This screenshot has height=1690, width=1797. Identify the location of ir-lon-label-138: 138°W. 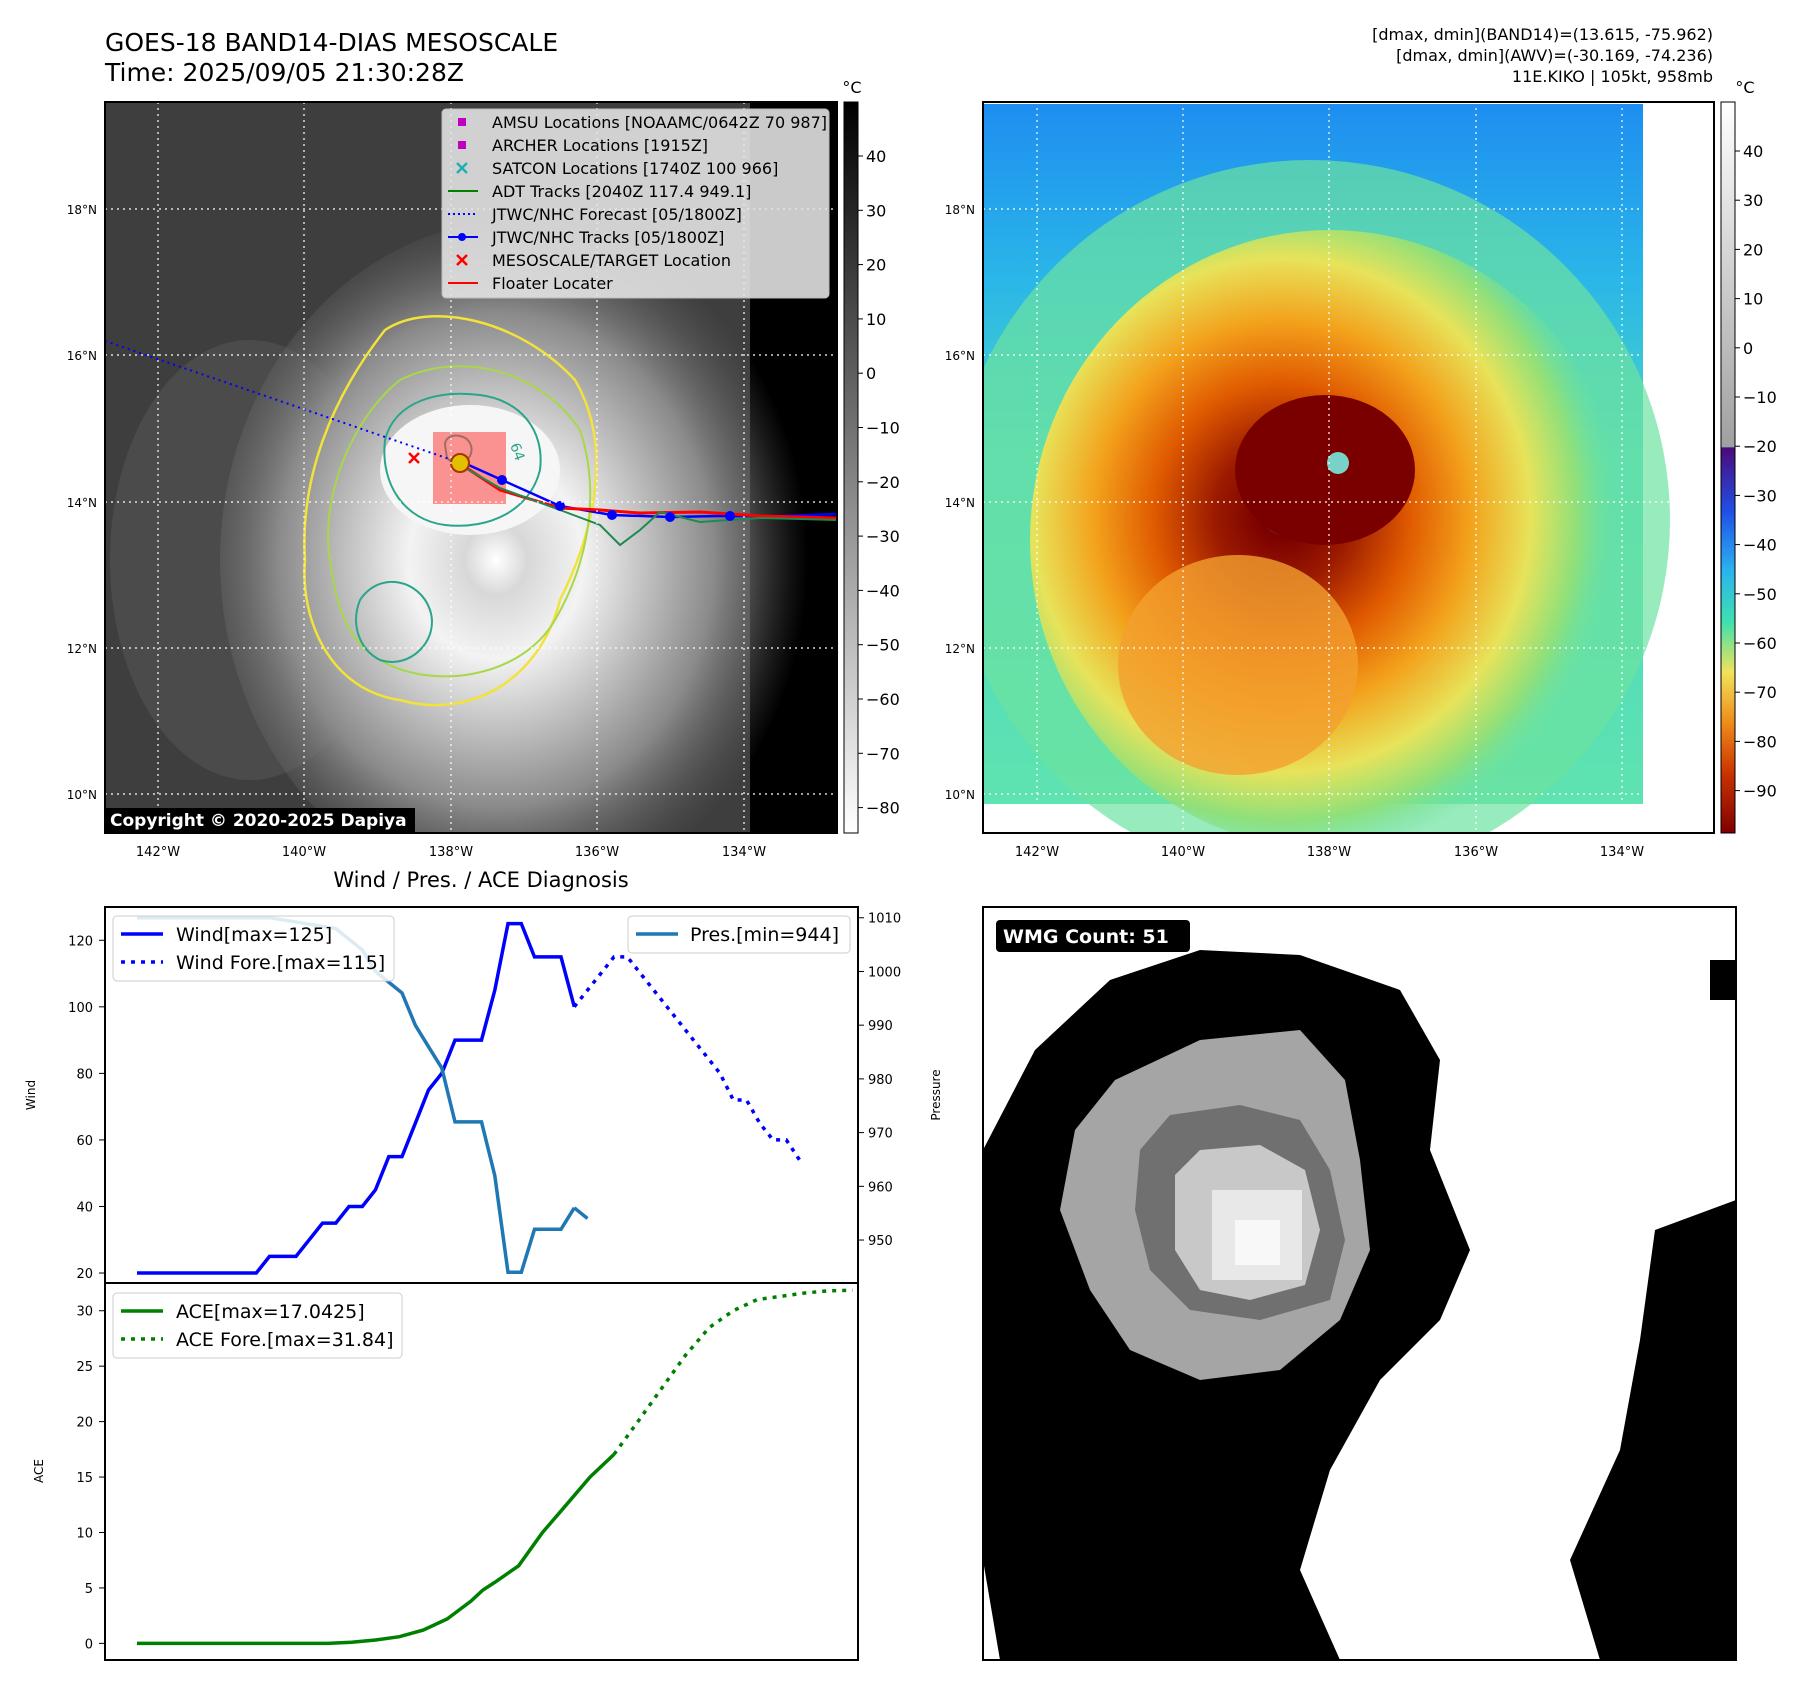
(451, 852).